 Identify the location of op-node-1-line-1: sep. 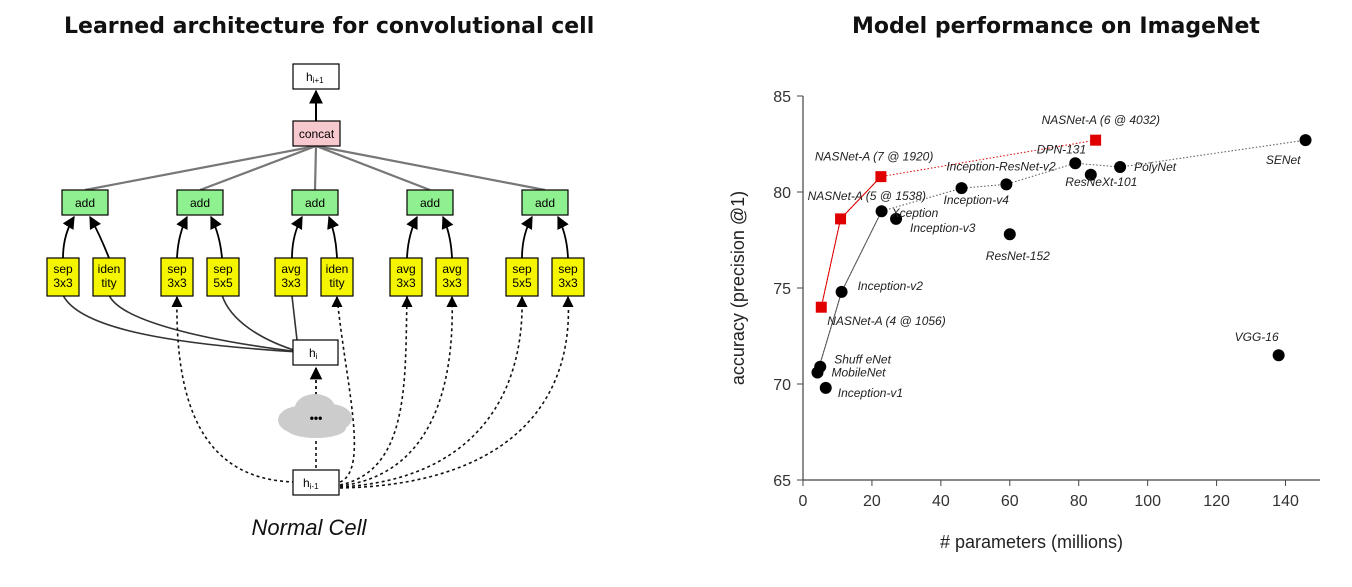
(63, 269).